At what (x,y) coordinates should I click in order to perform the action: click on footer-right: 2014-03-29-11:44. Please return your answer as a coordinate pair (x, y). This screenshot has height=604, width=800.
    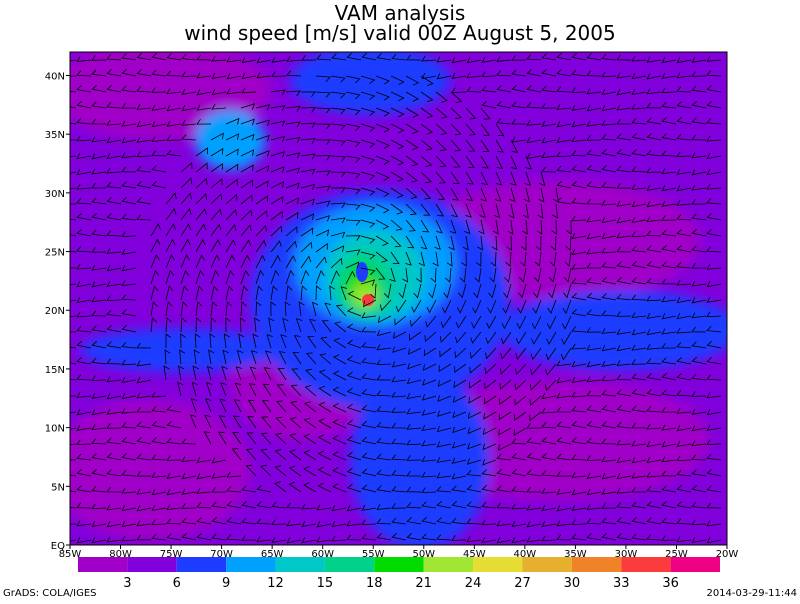
    Looking at the image, I should click on (751, 593).